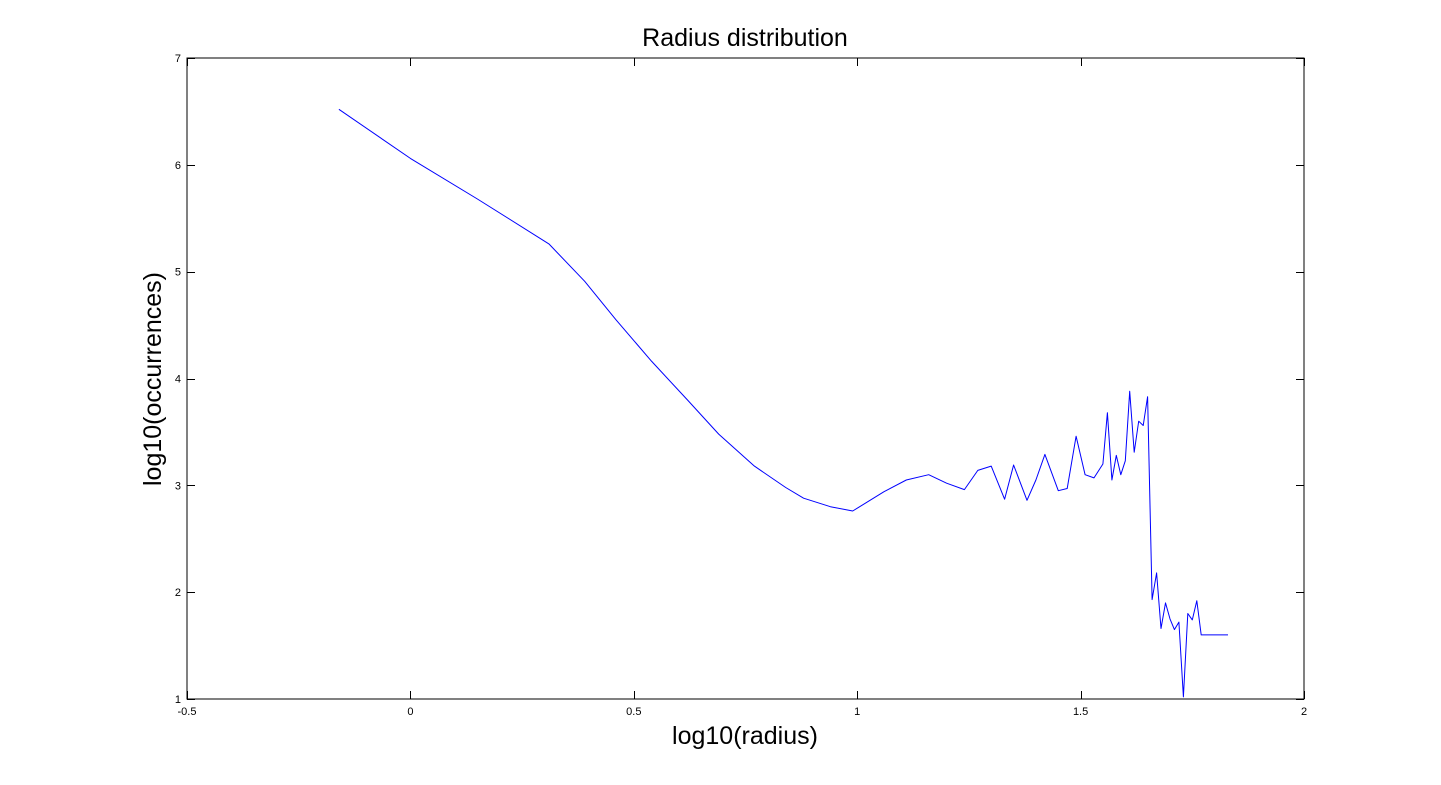 This screenshot has width=1441, height=785. I want to click on x-tick-label: 2, so click(1304, 712).